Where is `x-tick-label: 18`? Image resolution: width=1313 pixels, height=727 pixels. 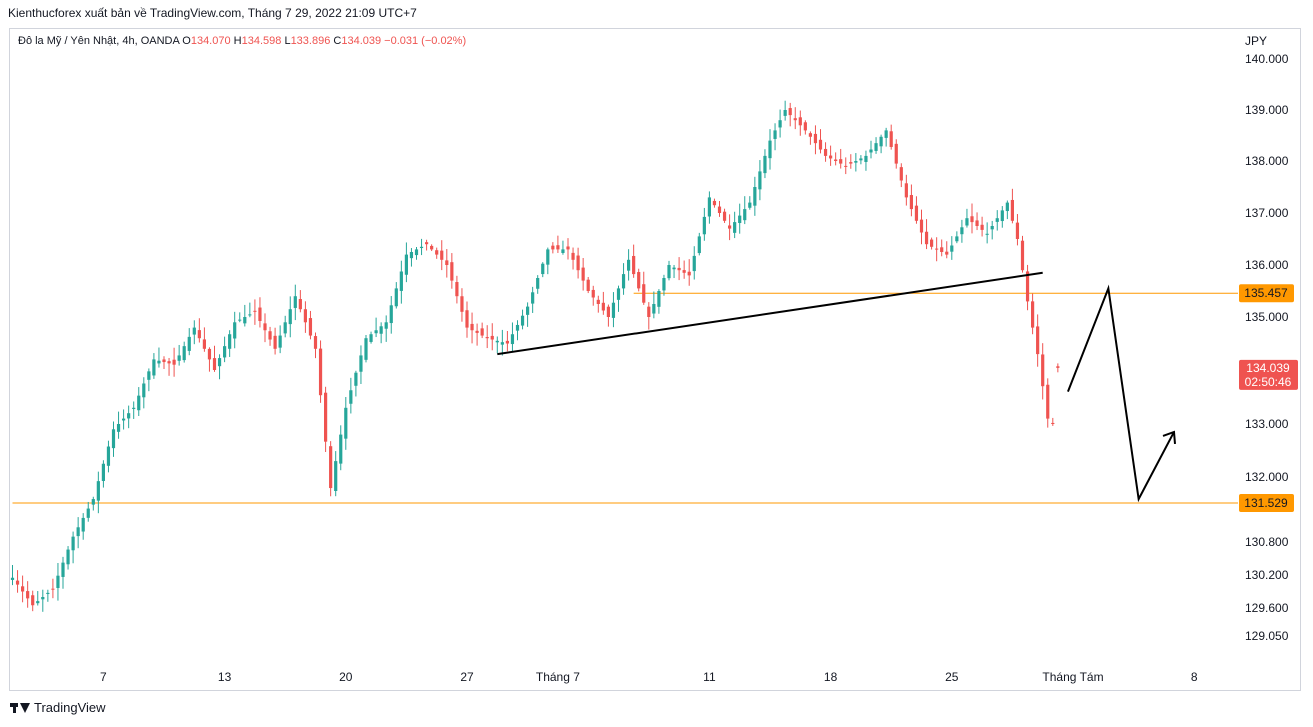
x-tick-label: 18 is located at coordinates (831, 677).